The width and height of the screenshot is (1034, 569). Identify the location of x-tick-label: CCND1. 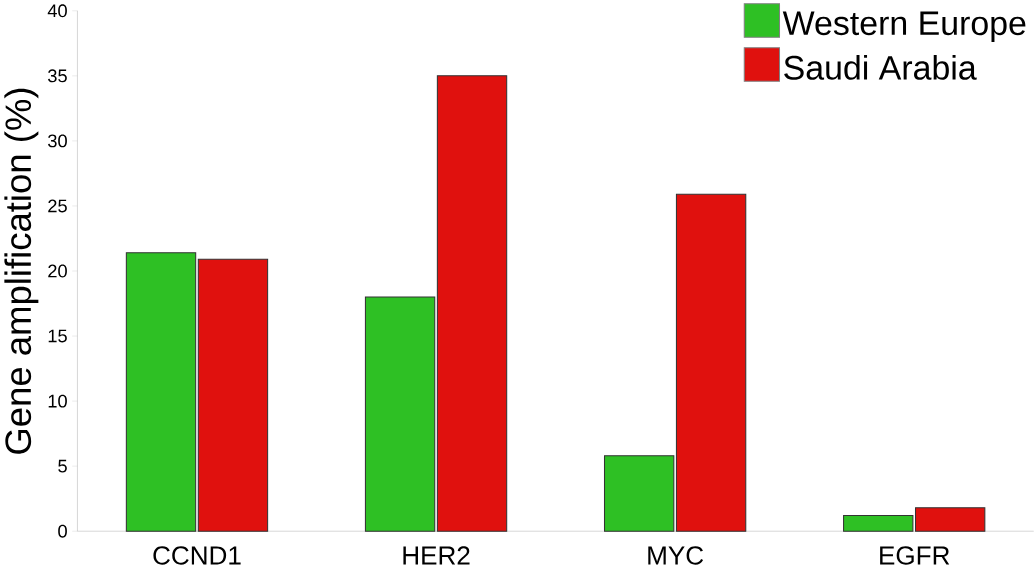
(197, 555).